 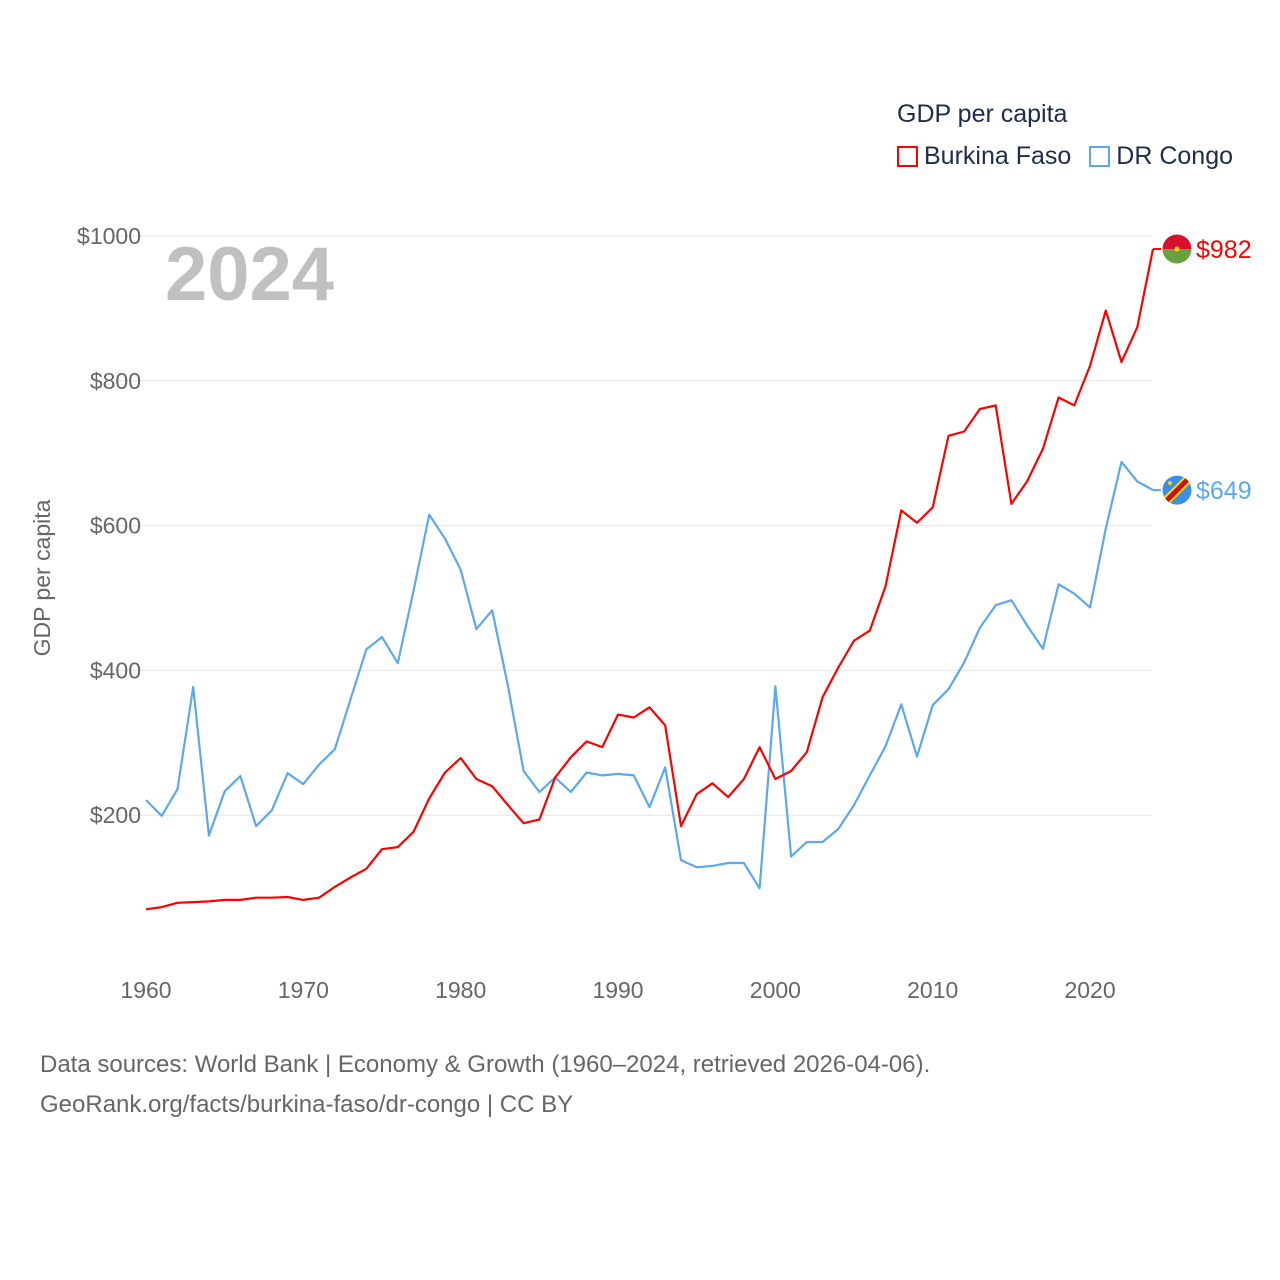 What do you see at coordinates (115, 381) in the screenshot?
I see `y-tick-label: $800` at bounding box center [115, 381].